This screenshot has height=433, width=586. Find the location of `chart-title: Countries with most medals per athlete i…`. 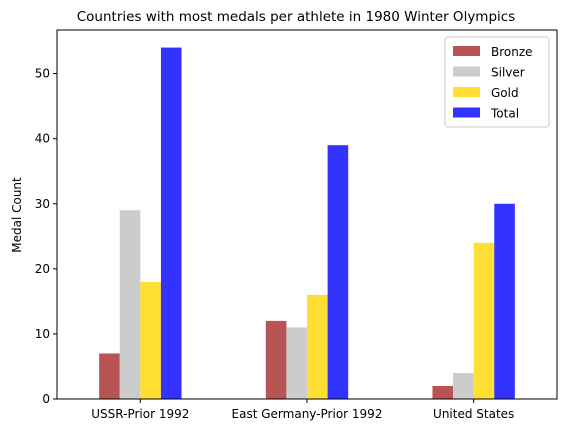

chart-title: Countries with most medals per athlete i… is located at coordinates (296, 17).